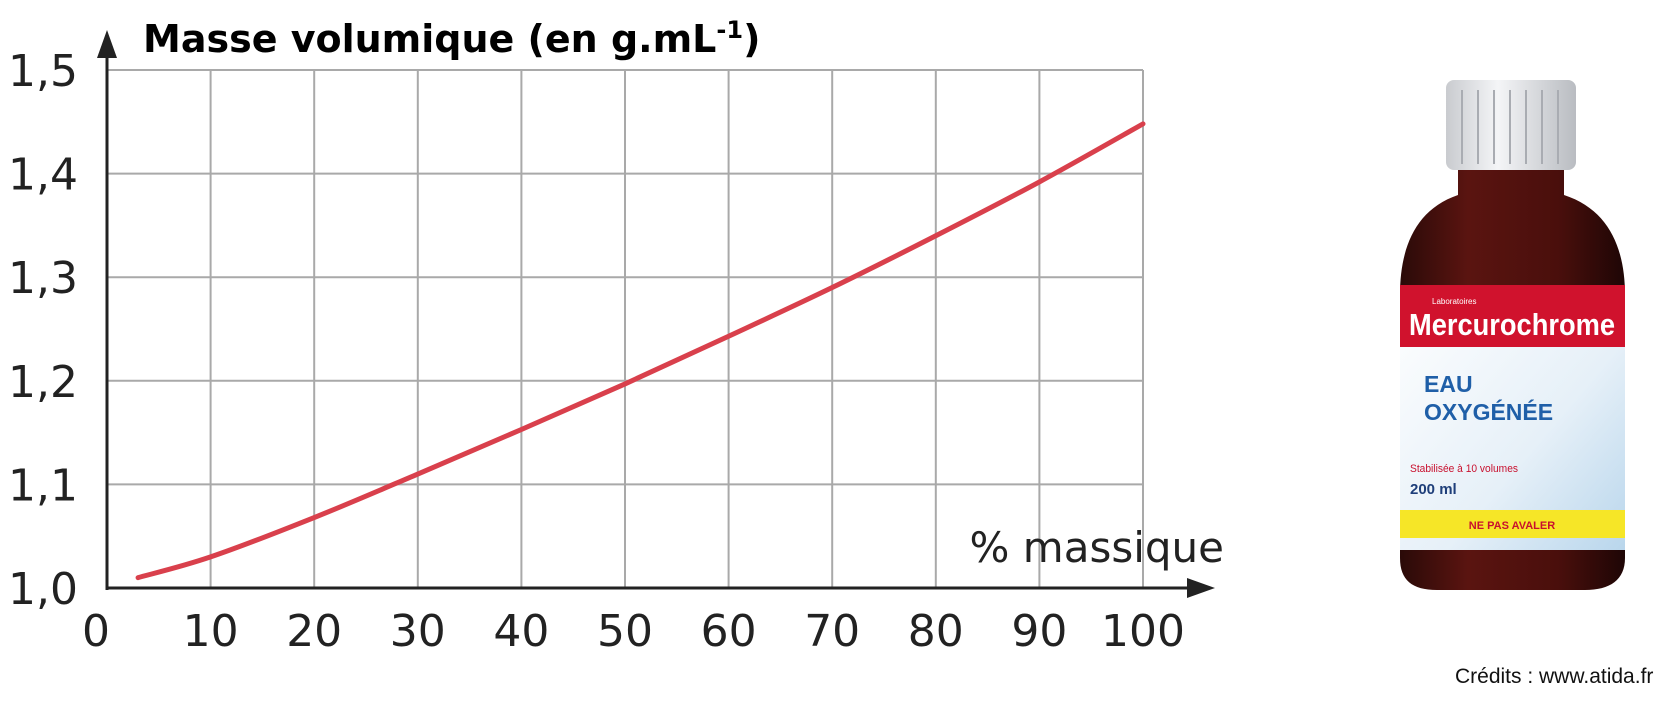 This screenshot has width=1672, height=710. Describe the element at coordinates (1143, 631) in the screenshot. I see `x-tick-label: 100` at that location.